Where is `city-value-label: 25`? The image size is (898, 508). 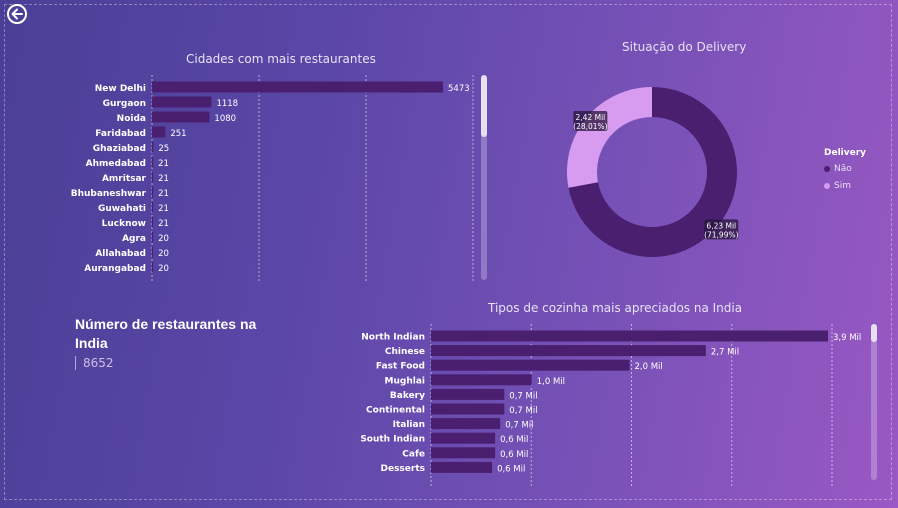 city-value-label: 25 is located at coordinates (163, 149).